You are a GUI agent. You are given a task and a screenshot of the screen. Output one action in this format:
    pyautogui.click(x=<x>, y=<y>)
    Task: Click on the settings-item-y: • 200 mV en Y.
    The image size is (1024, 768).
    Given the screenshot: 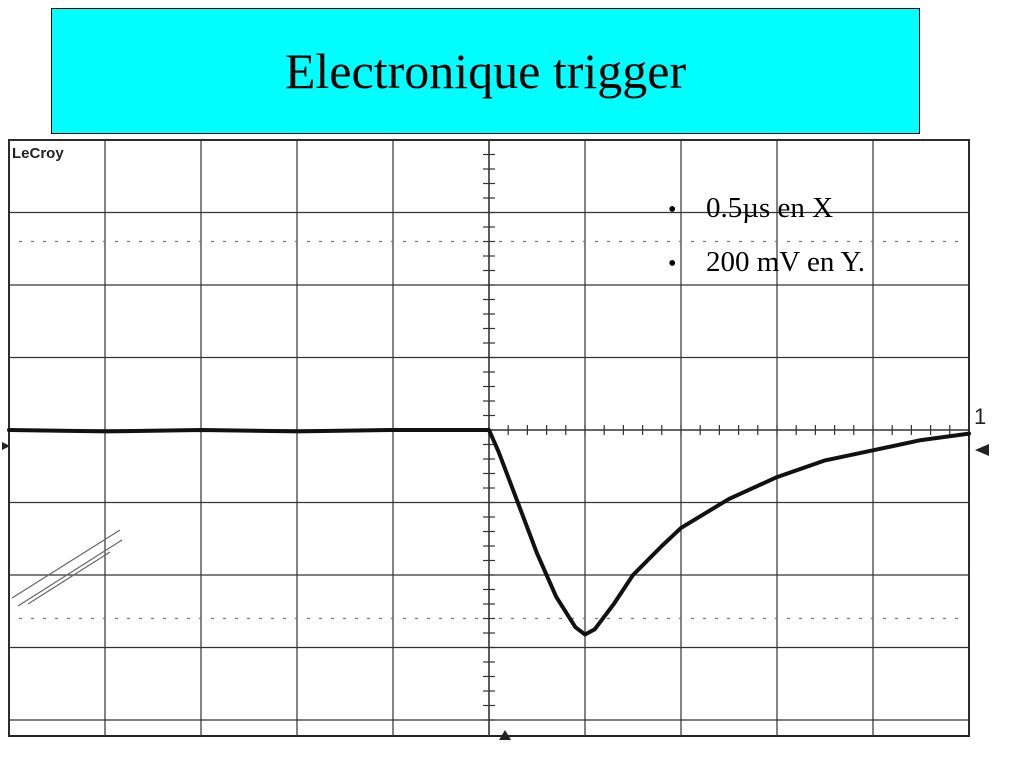 What is the action you would take?
    pyautogui.click(x=766, y=273)
    